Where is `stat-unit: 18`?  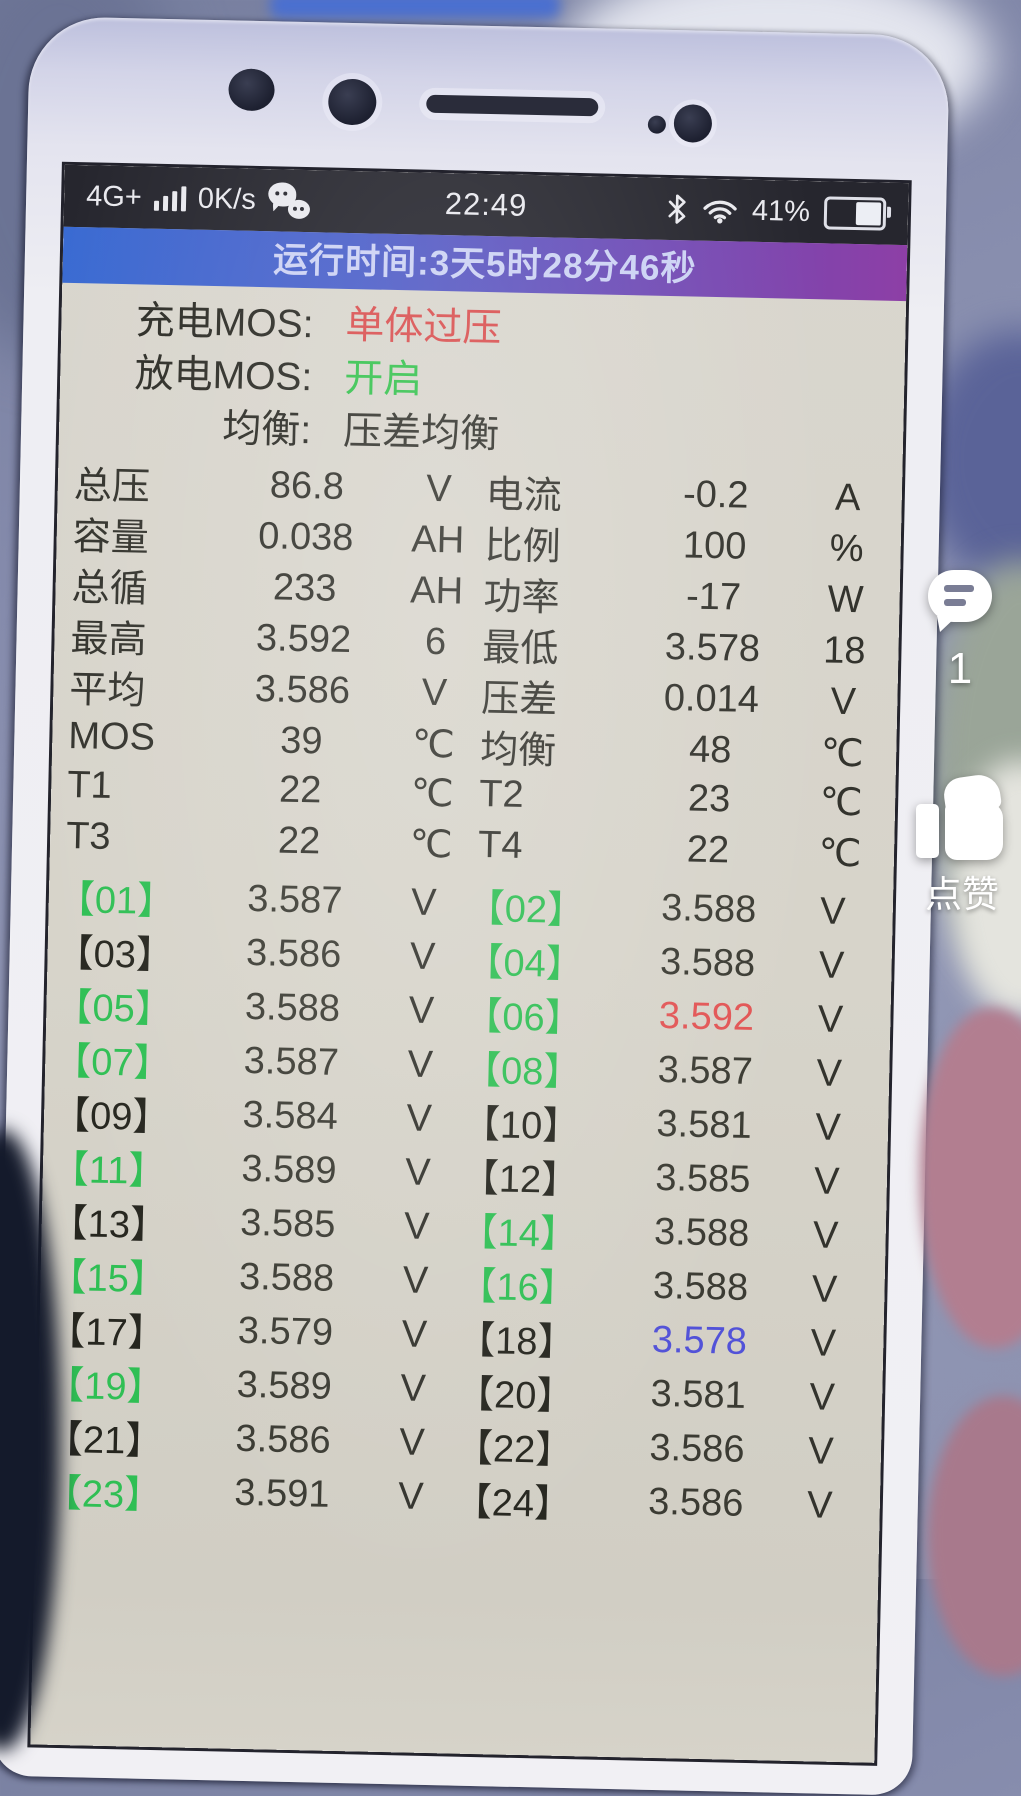 stat-unit: 18 is located at coordinates (844, 651).